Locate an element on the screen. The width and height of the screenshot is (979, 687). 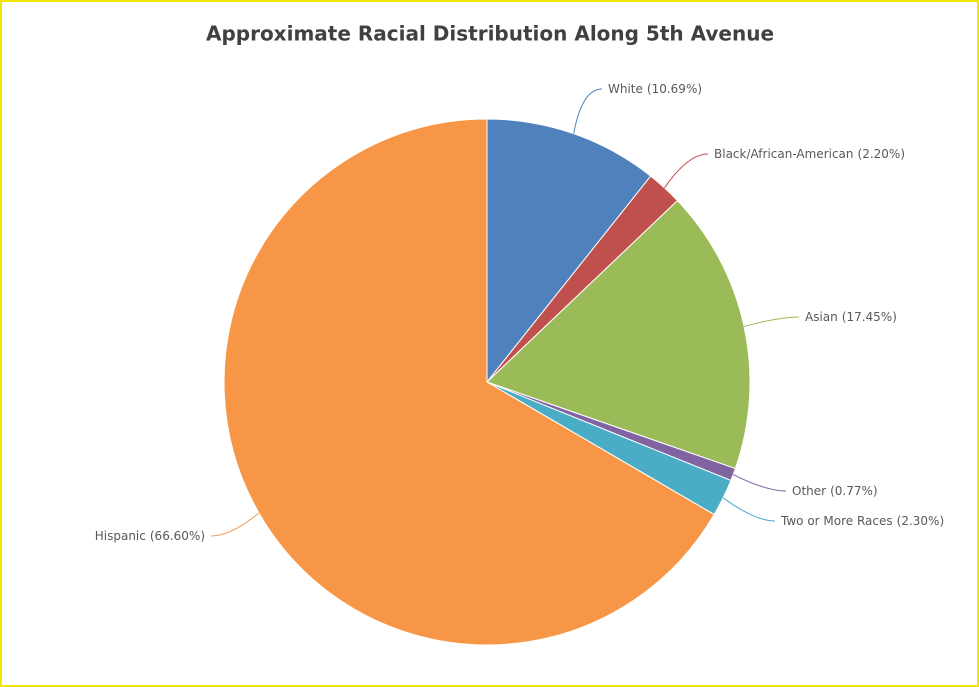
pie-slice is located at coordinates (618, 334).